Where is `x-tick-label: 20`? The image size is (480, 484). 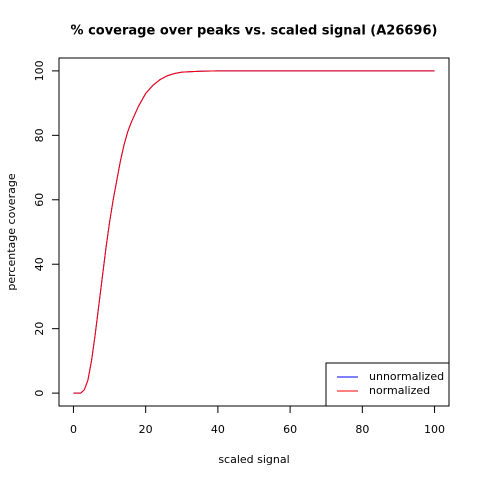 x-tick-label: 20 is located at coordinates (146, 429).